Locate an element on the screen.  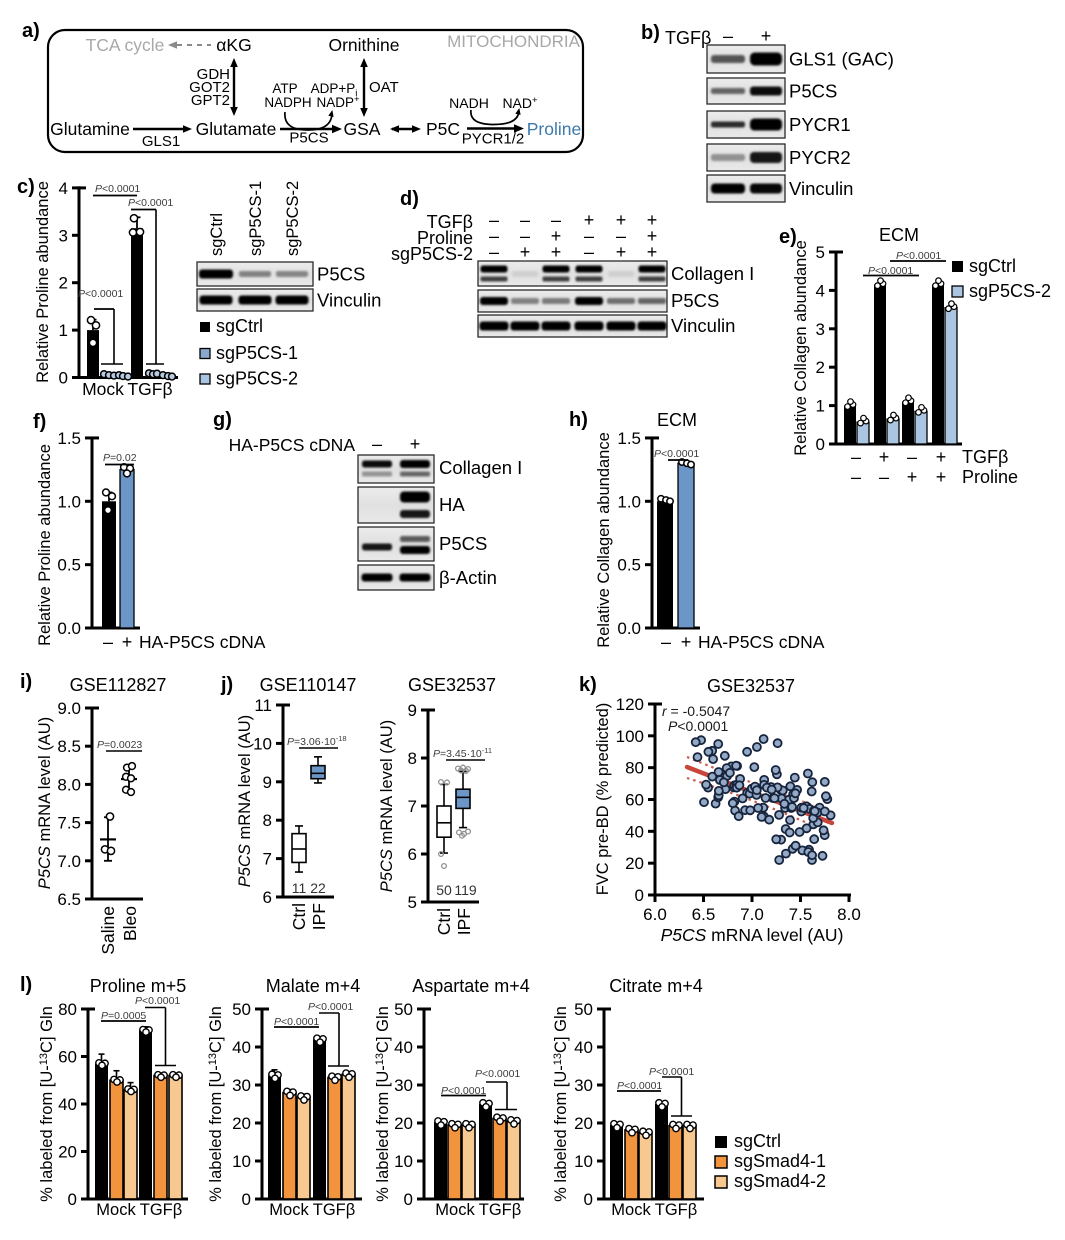
svg-text: Glutamate is located at coordinates (236, 129).